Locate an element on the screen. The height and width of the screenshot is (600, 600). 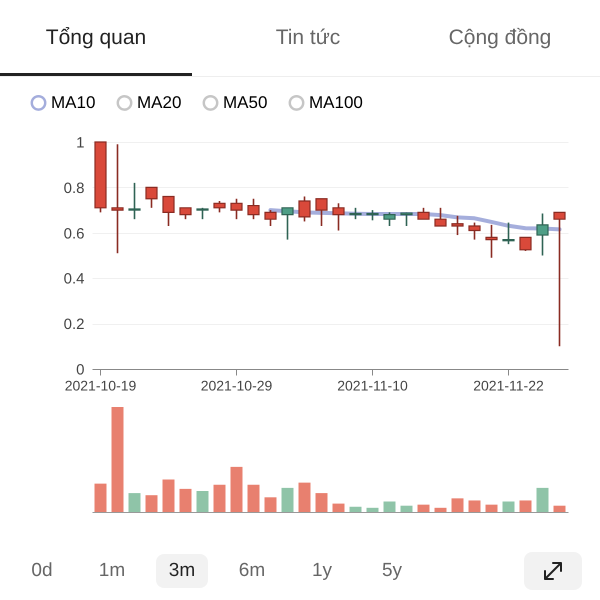
x-tick-label: 2021-11-22 is located at coordinates (508, 386).